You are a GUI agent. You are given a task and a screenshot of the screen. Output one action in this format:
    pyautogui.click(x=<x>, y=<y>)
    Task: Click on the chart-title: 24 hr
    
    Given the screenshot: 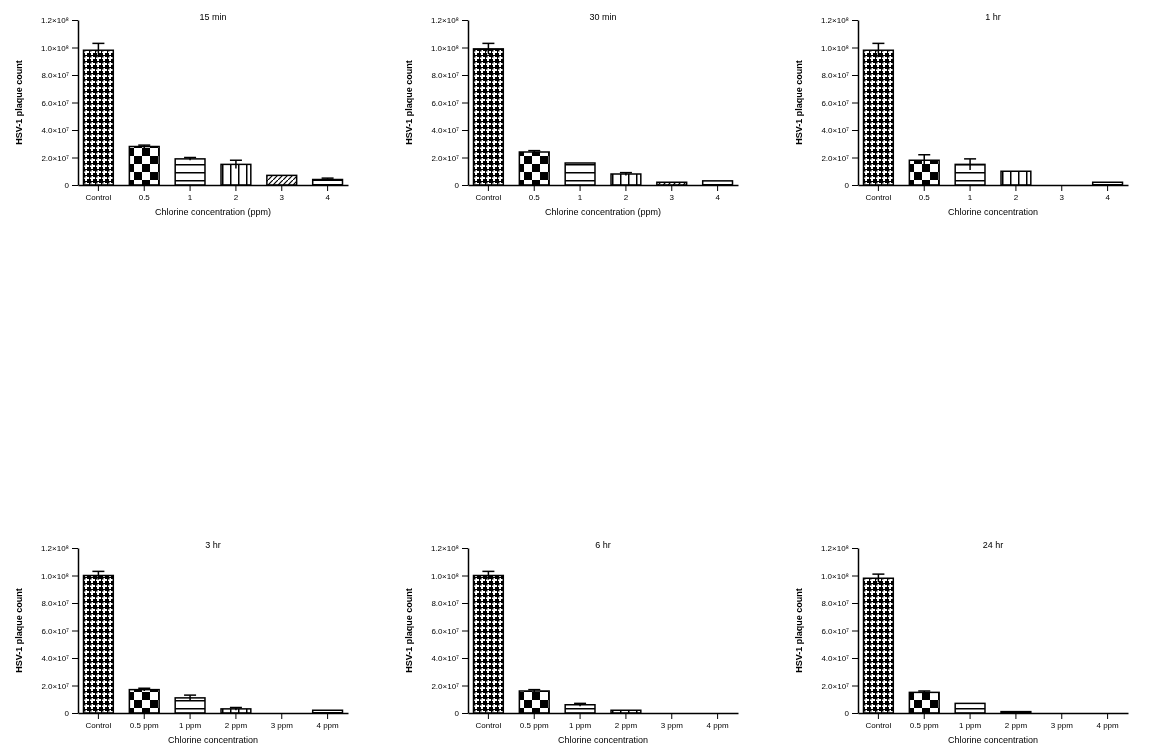 What is the action you would take?
    pyautogui.click(x=993, y=545)
    